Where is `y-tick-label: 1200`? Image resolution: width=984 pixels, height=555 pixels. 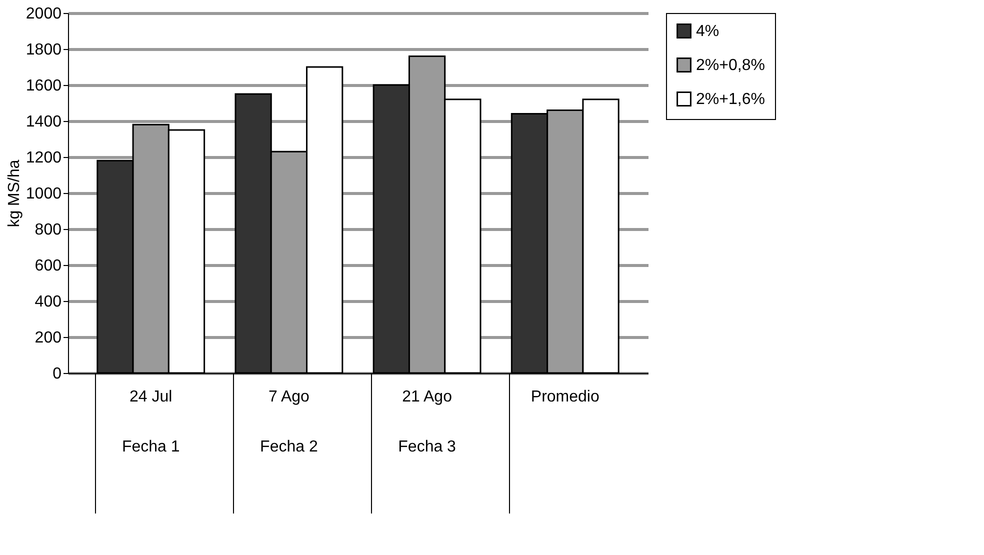 y-tick-label: 1200 is located at coordinates (44, 158).